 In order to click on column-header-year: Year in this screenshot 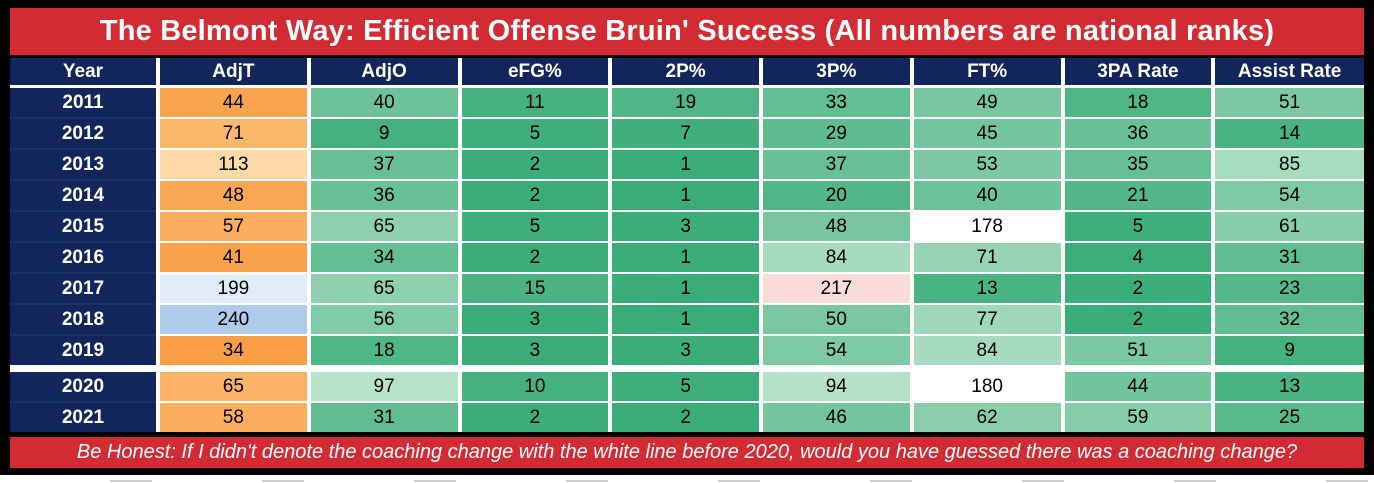, I will do `click(85, 73)`.